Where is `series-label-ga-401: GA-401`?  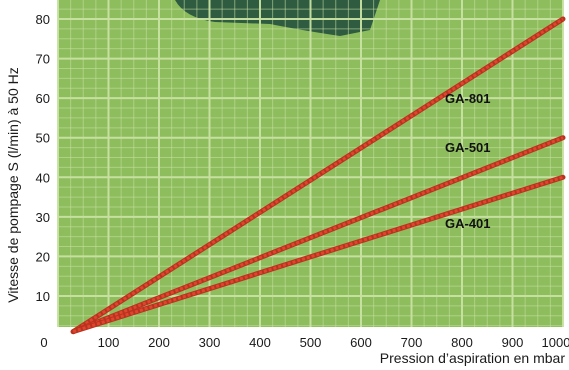
series-label-ga-401: GA-401 is located at coordinates (468, 223).